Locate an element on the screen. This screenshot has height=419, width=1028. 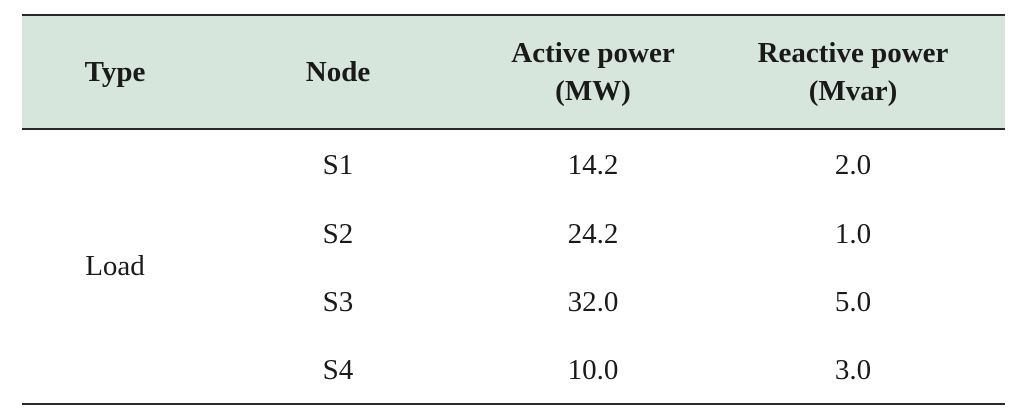
reactive-power-cell: 1.0 is located at coordinates (853, 233).